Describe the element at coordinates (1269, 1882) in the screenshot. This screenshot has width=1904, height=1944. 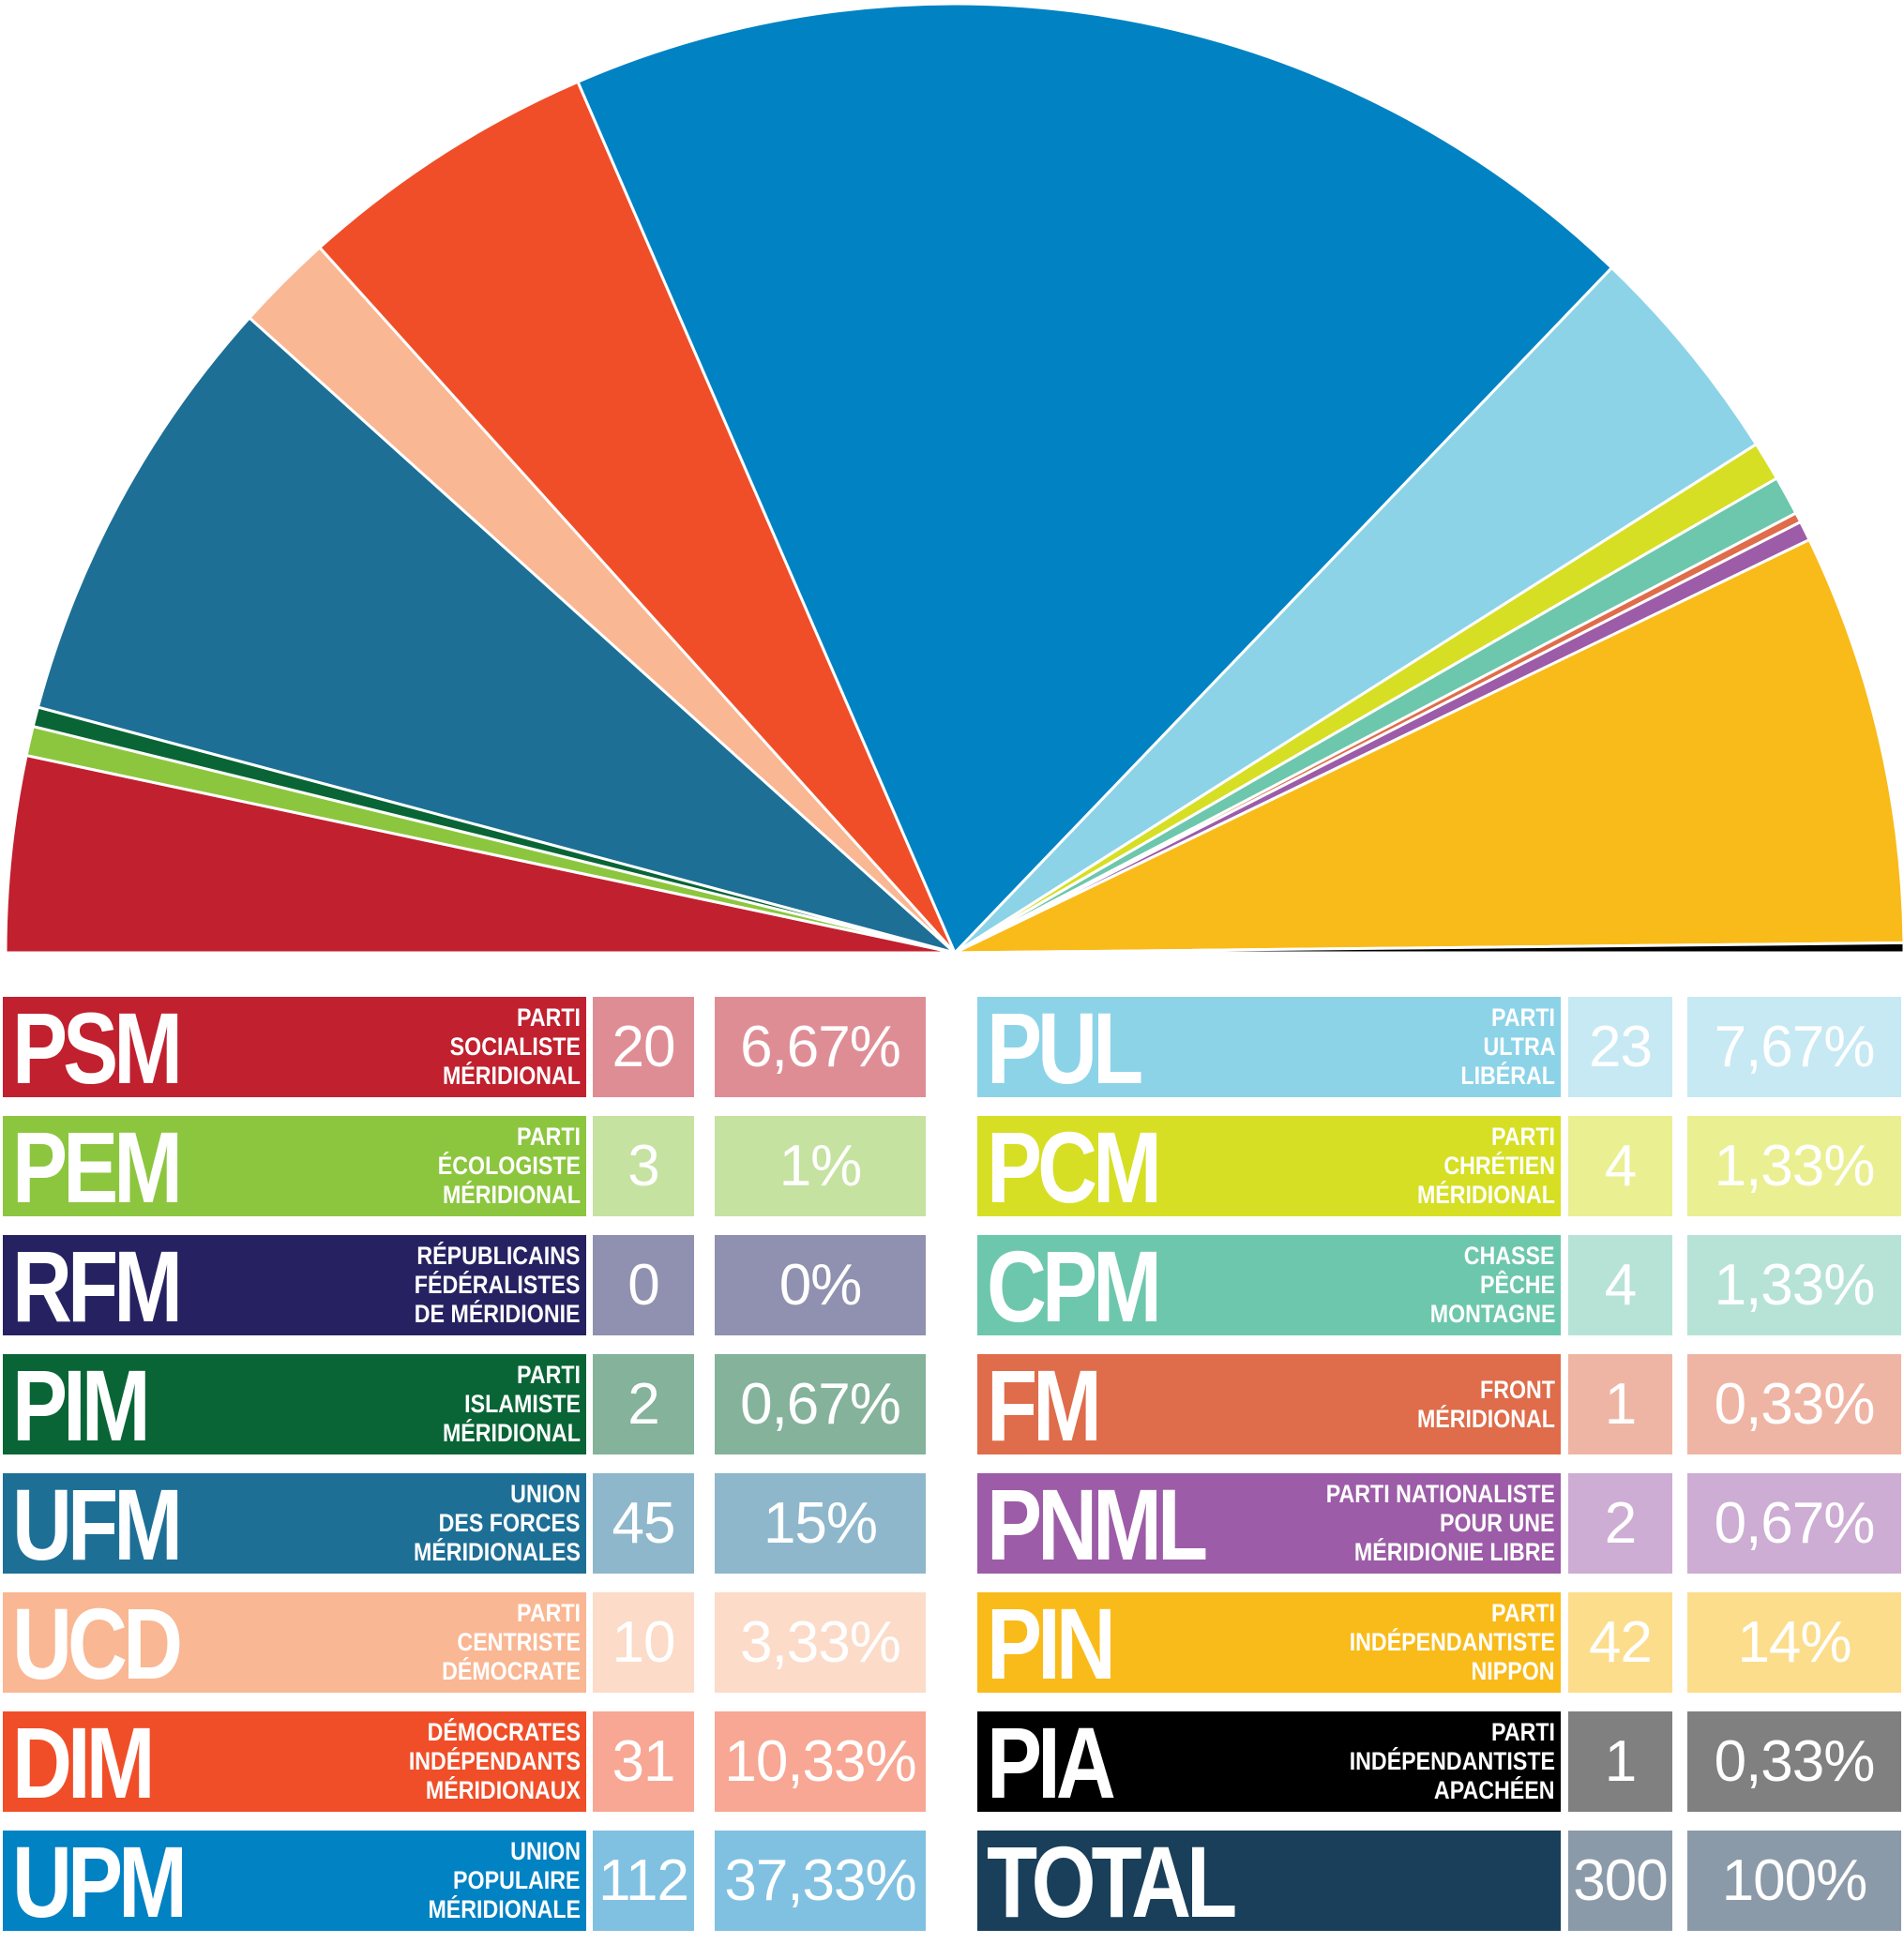
I see `total-label-cell: TOTAL` at that location.